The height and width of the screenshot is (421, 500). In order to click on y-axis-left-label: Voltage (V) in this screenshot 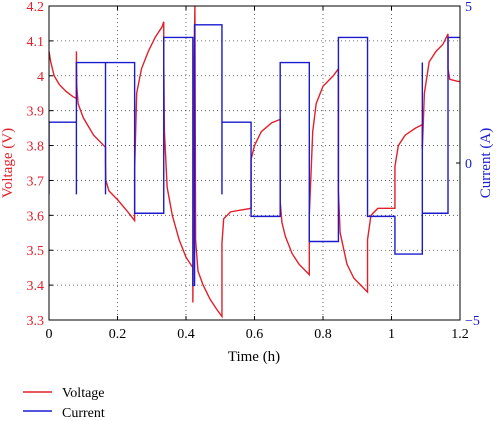, I will do `click(8, 163)`.